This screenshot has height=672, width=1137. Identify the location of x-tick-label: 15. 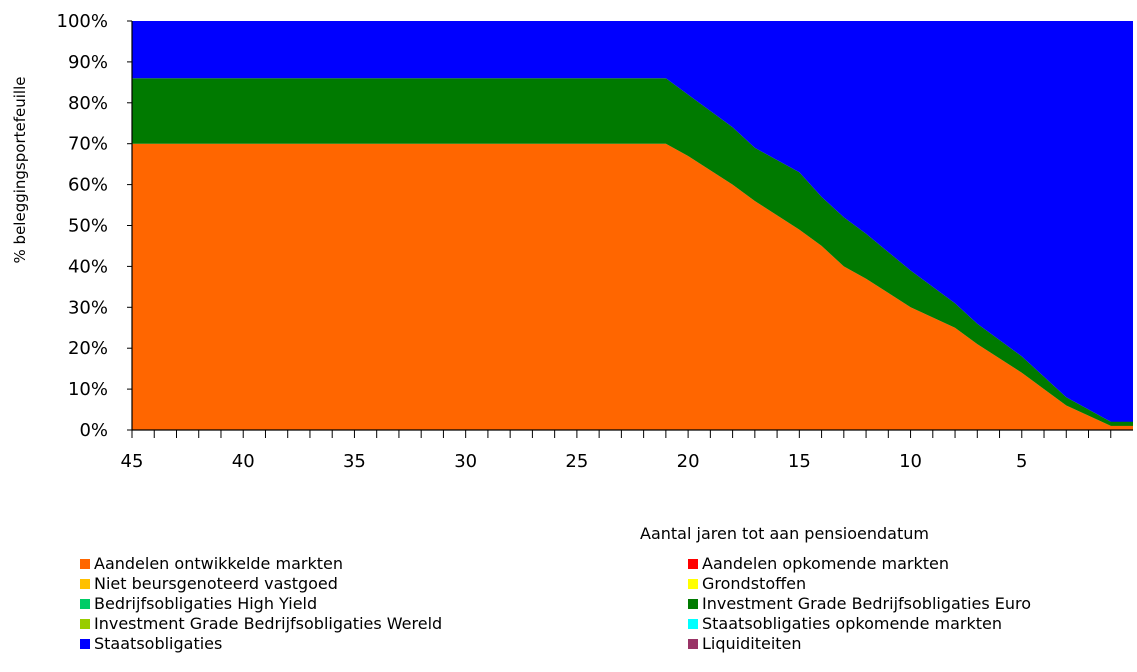
(799, 461).